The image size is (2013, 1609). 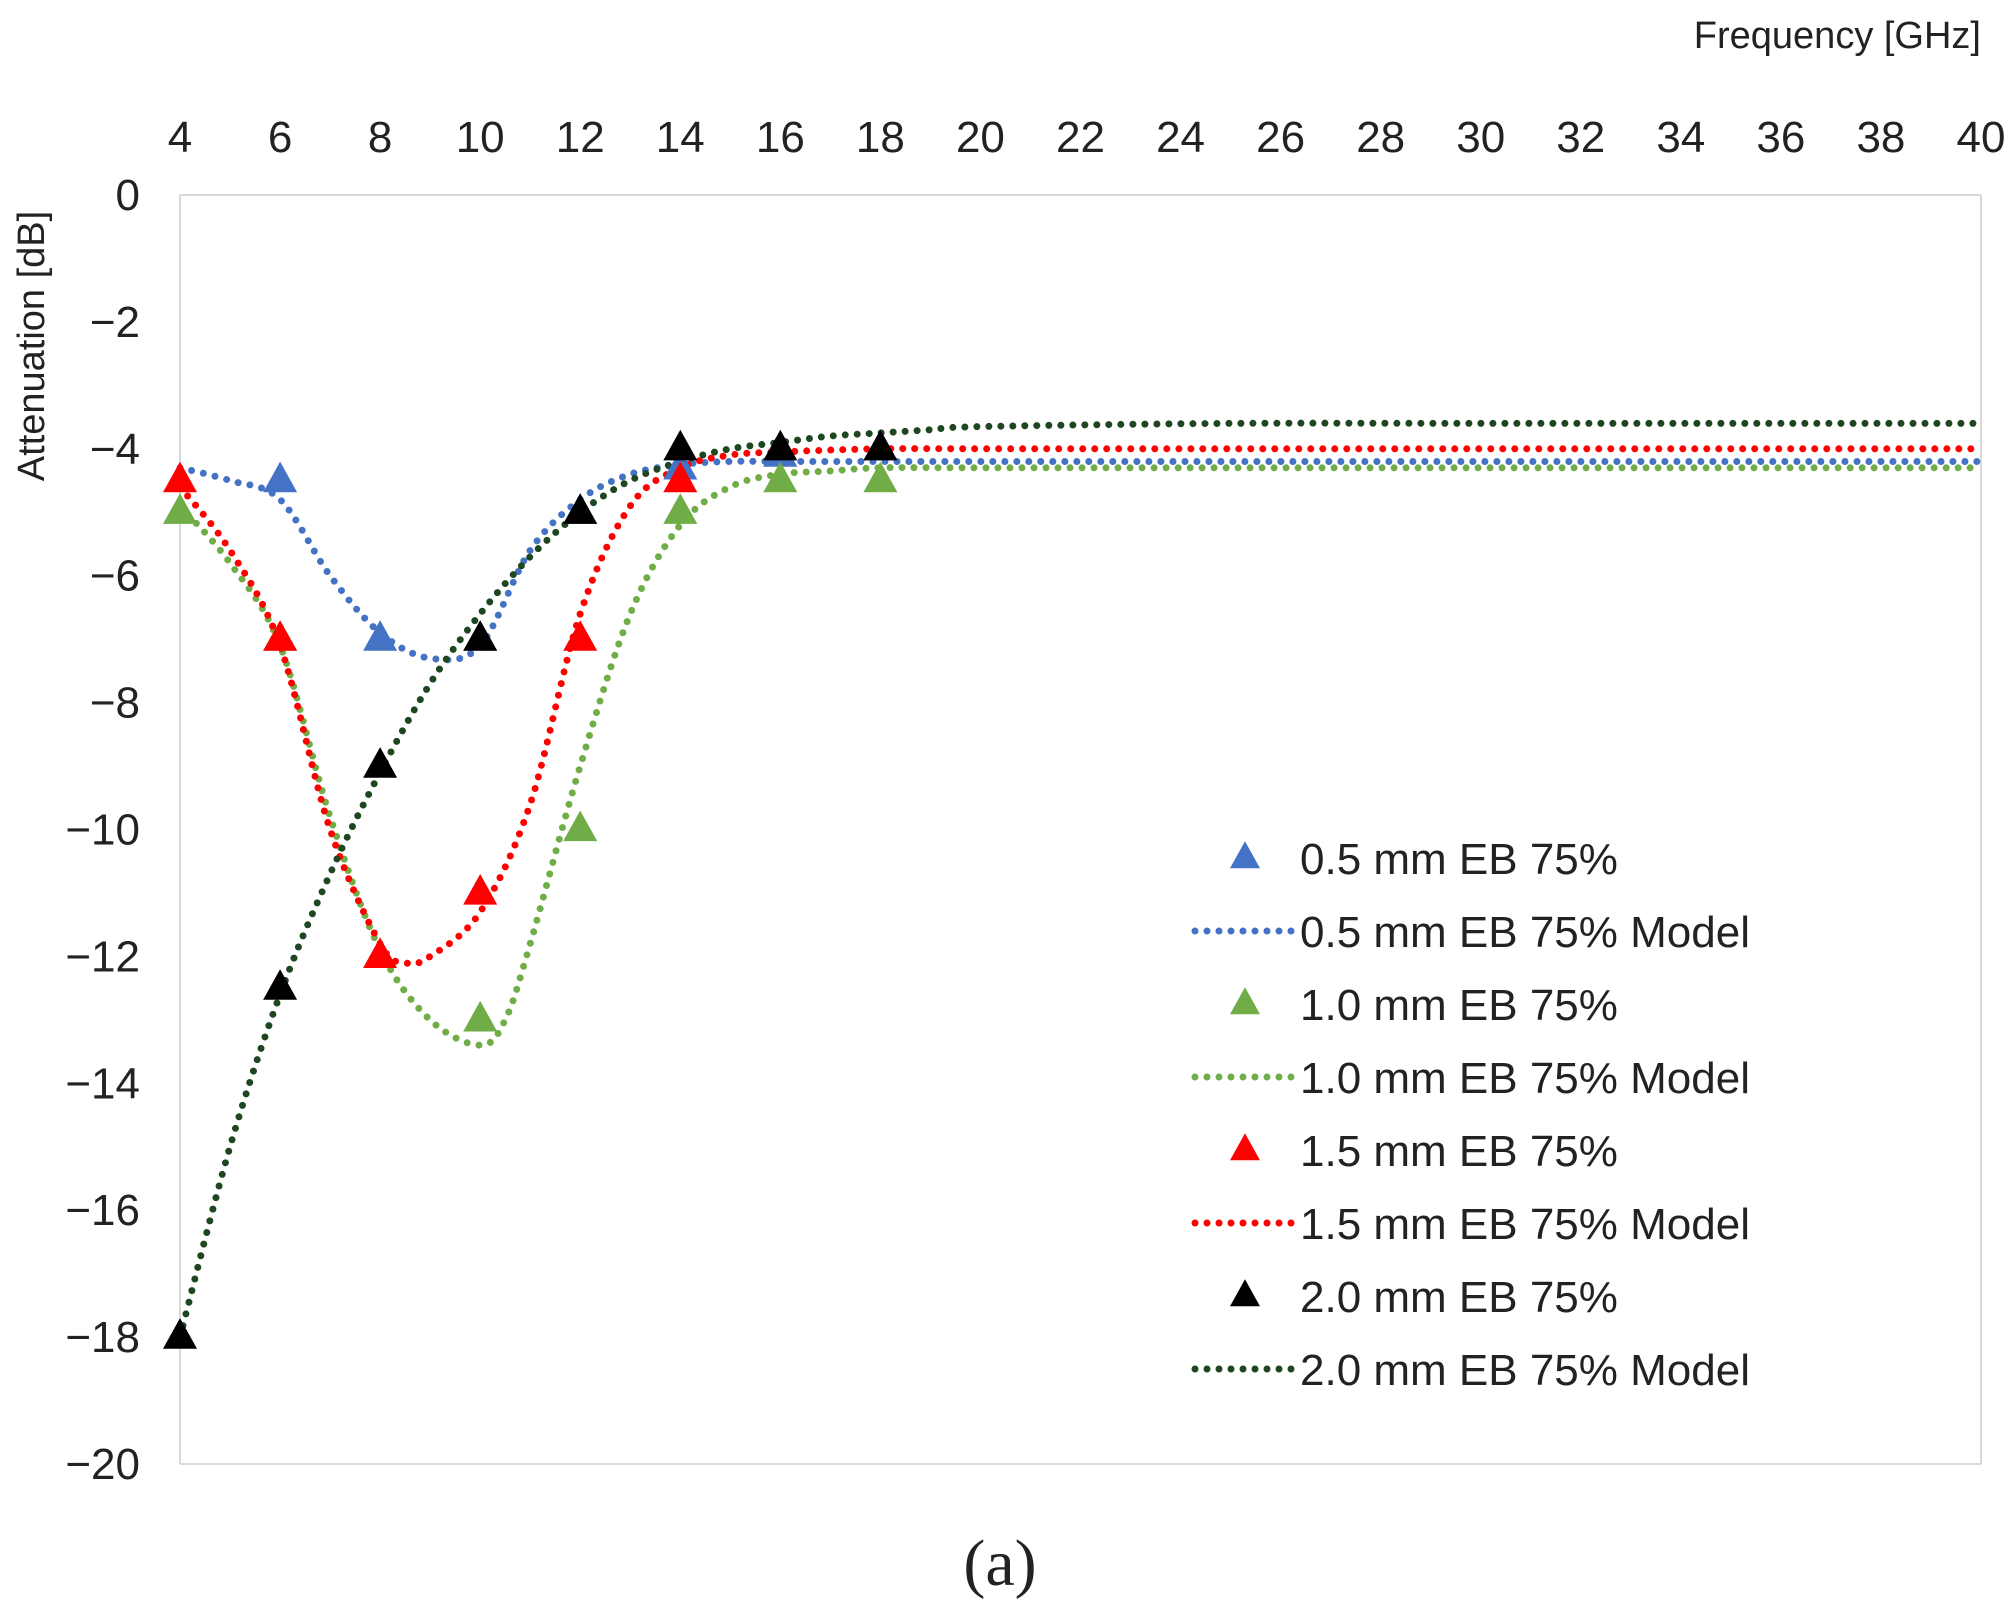 I want to click on y-tick-label: 0, so click(x=128, y=195).